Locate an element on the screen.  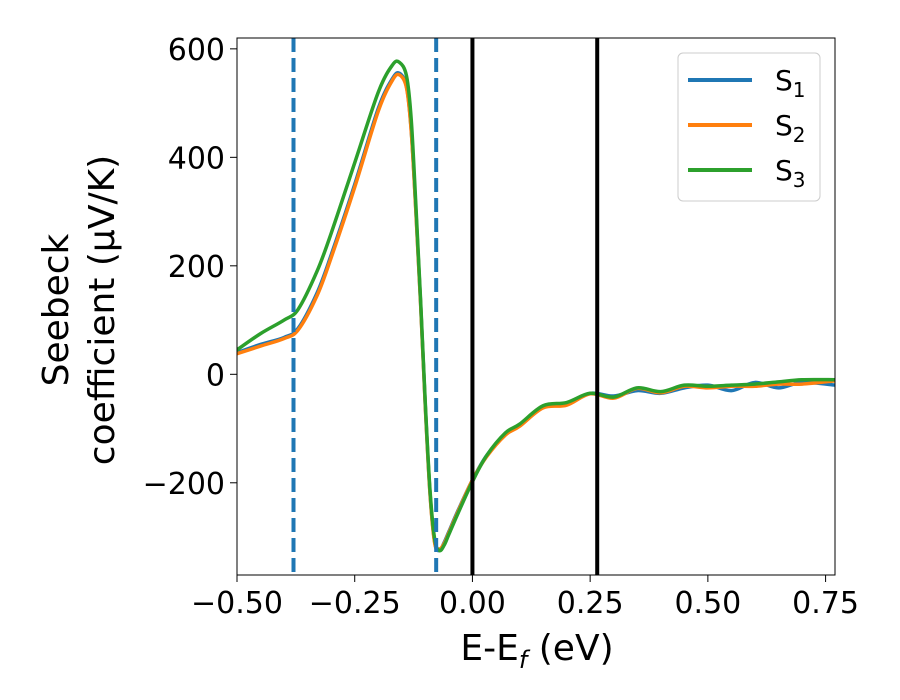
x-axis-label-unit: (eV) is located at coordinates (570, 648).